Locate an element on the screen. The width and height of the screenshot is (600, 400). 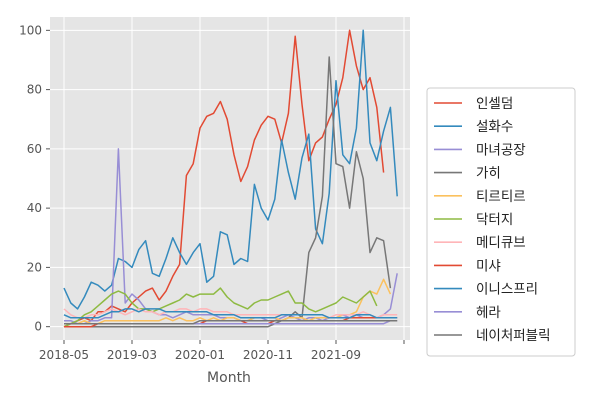
legend-label: 메디큐브 is located at coordinates (501, 243).